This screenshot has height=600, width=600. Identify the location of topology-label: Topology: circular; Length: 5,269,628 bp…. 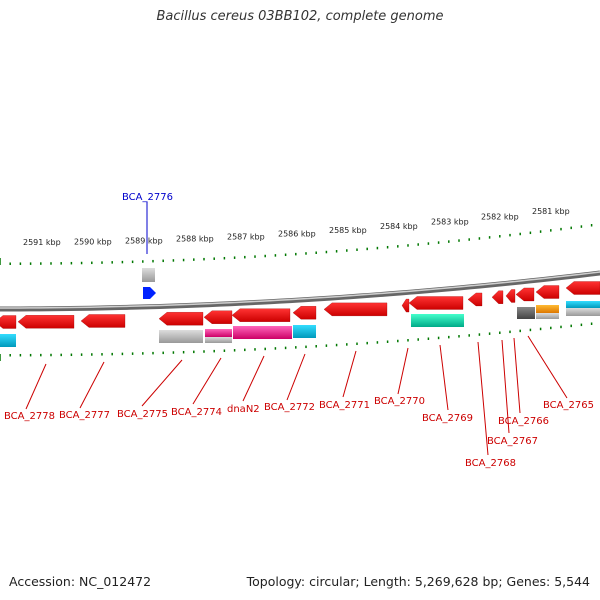
(418, 581).